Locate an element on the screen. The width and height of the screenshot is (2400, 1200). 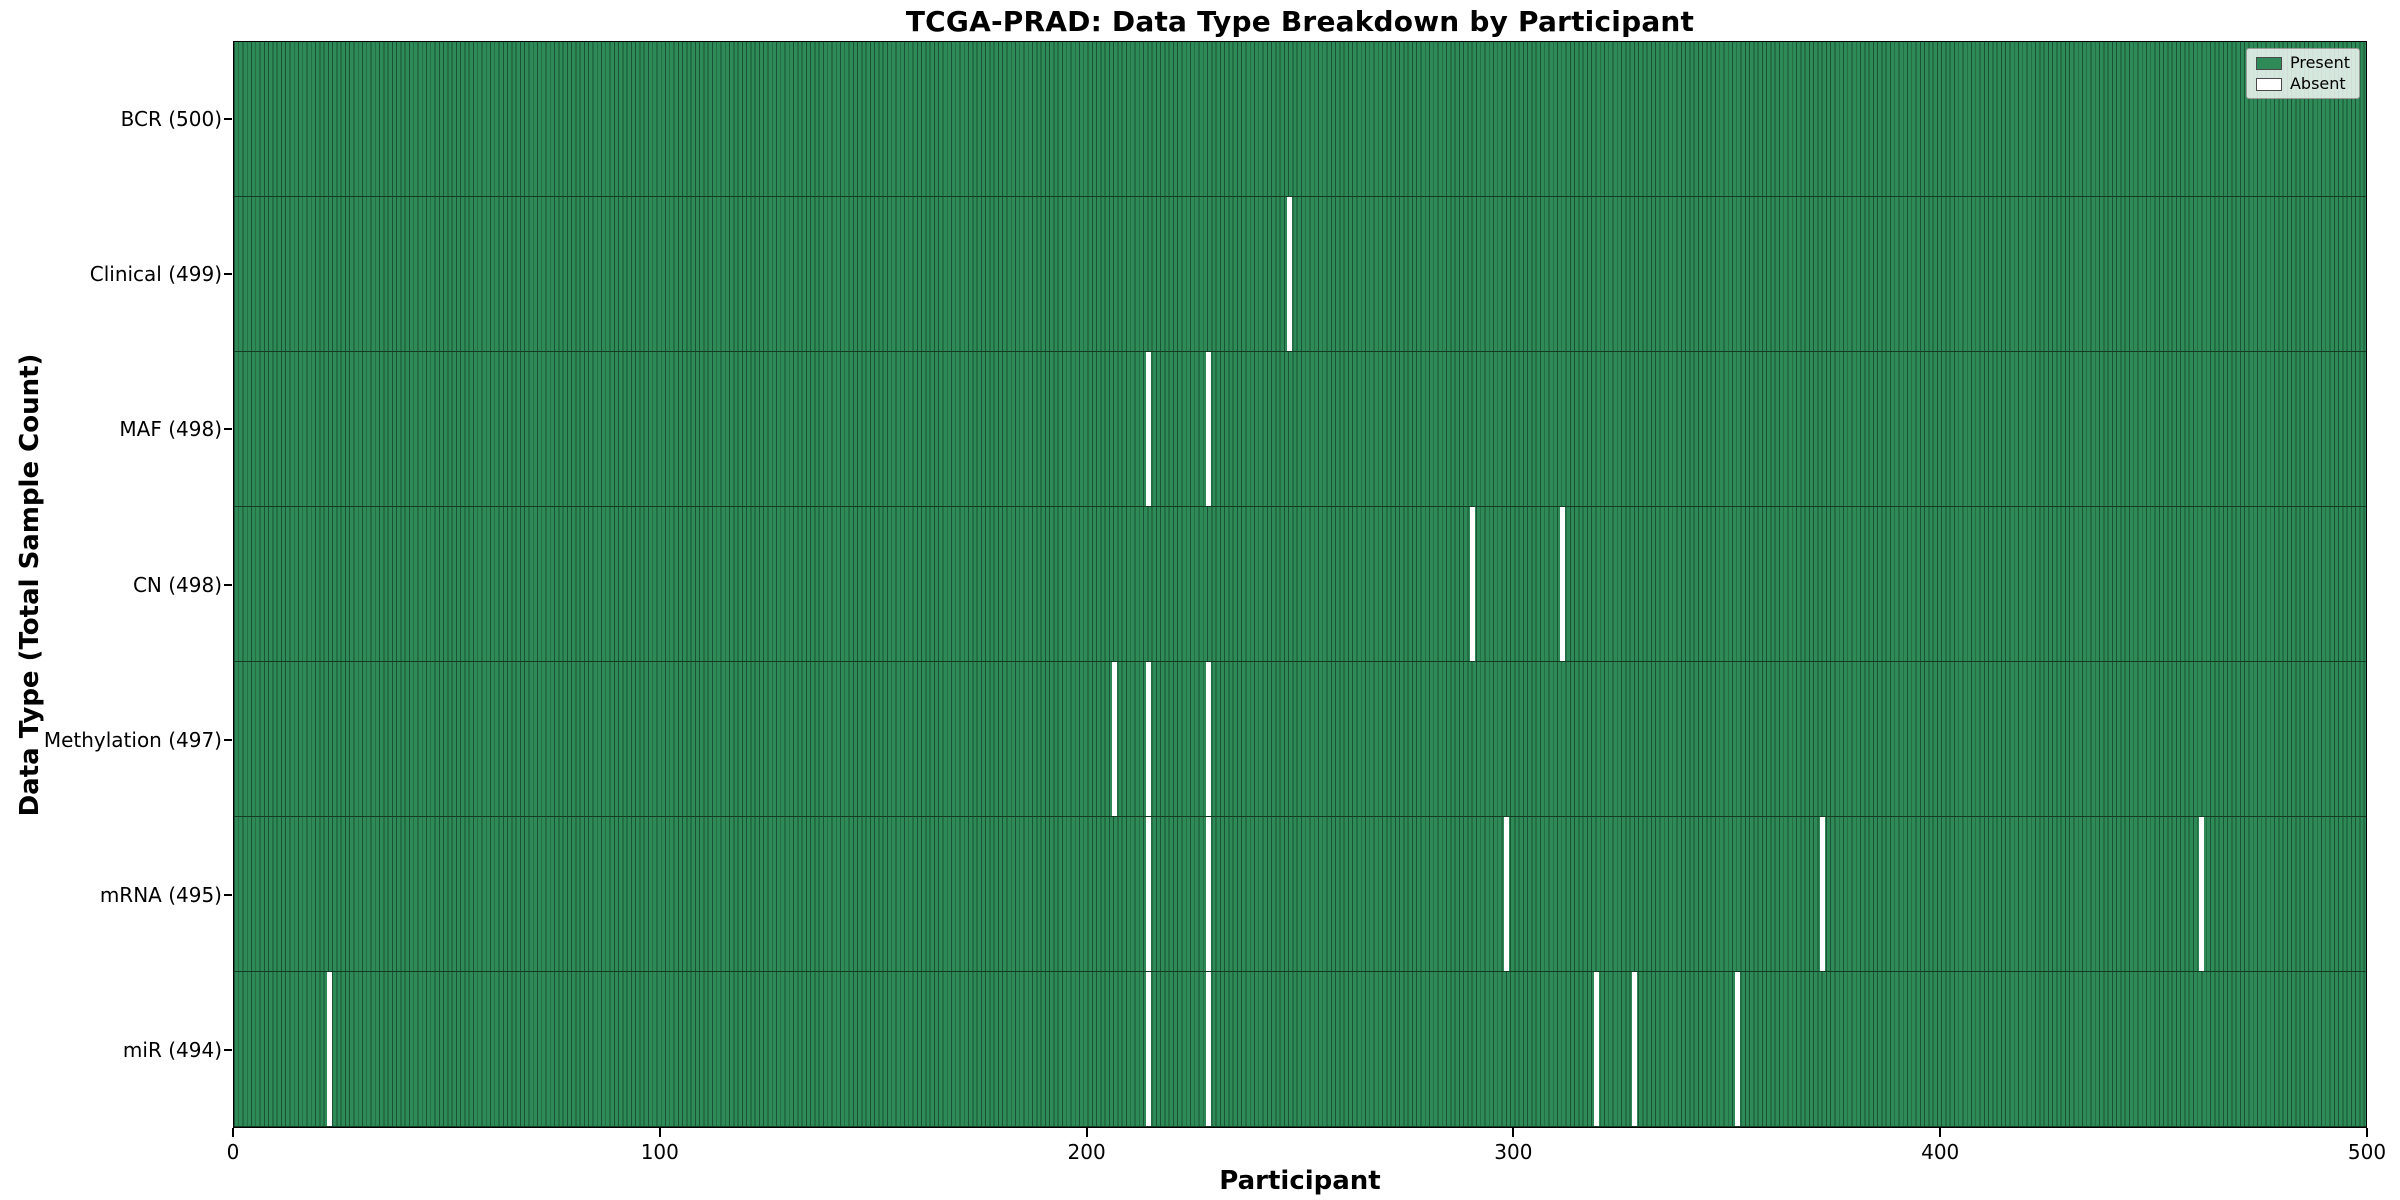
legend-entry-present: Present is located at coordinates (2302, 62).